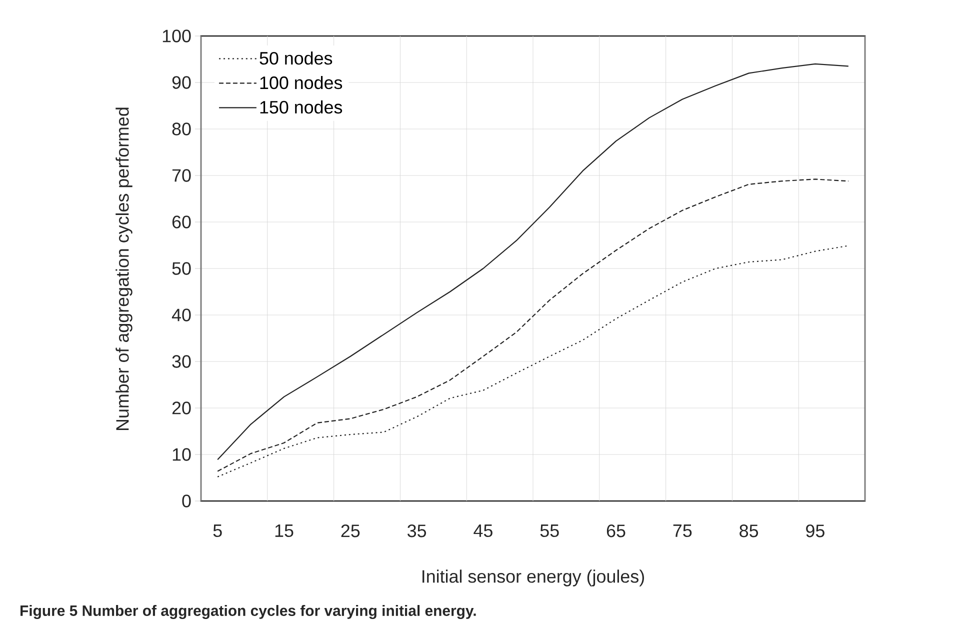  What do you see at coordinates (296, 58) in the screenshot?
I see `legend-label: 50 nodes` at bounding box center [296, 58].